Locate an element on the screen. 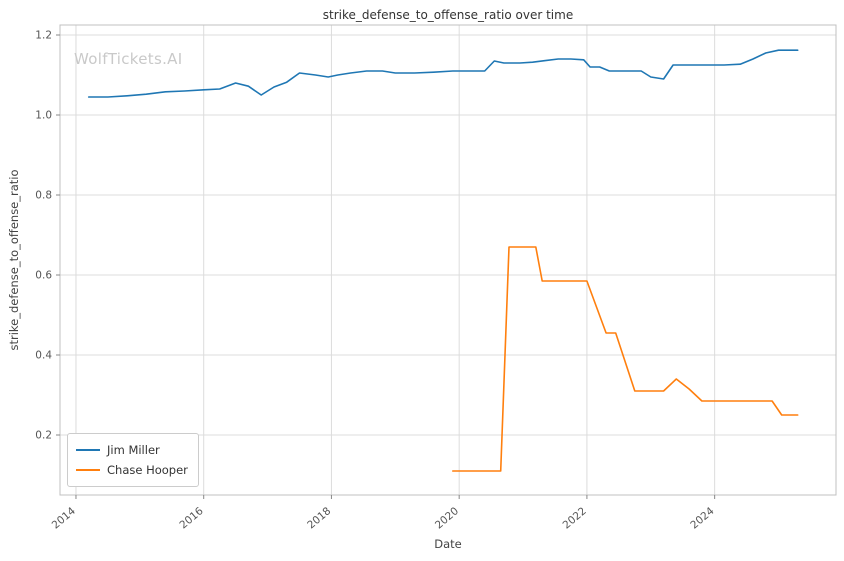  x-tick-label: 2018 is located at coordinates (319, 518).